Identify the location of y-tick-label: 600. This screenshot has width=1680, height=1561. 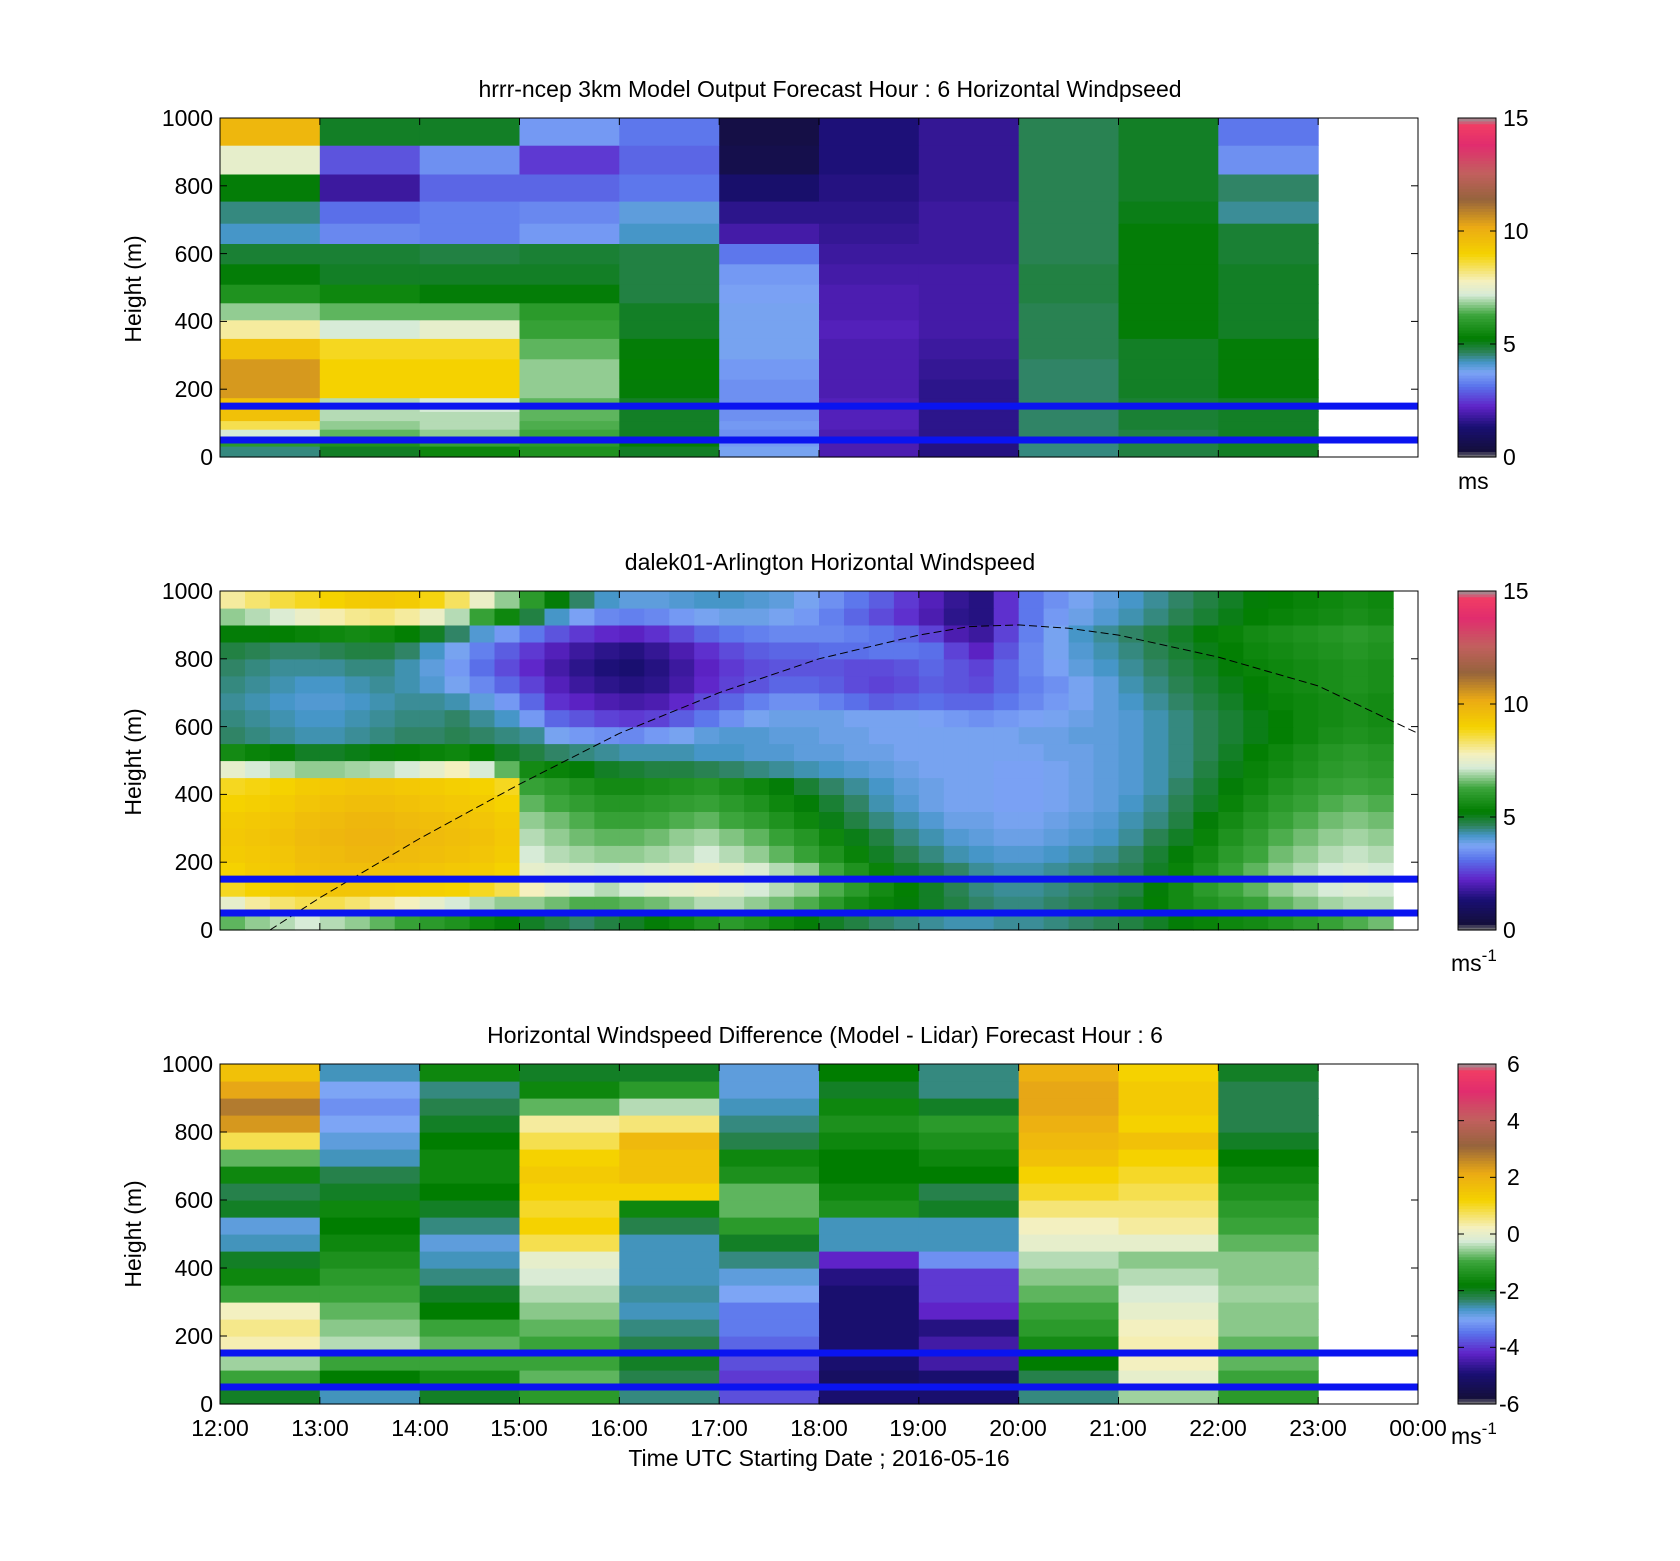
(194, 254).